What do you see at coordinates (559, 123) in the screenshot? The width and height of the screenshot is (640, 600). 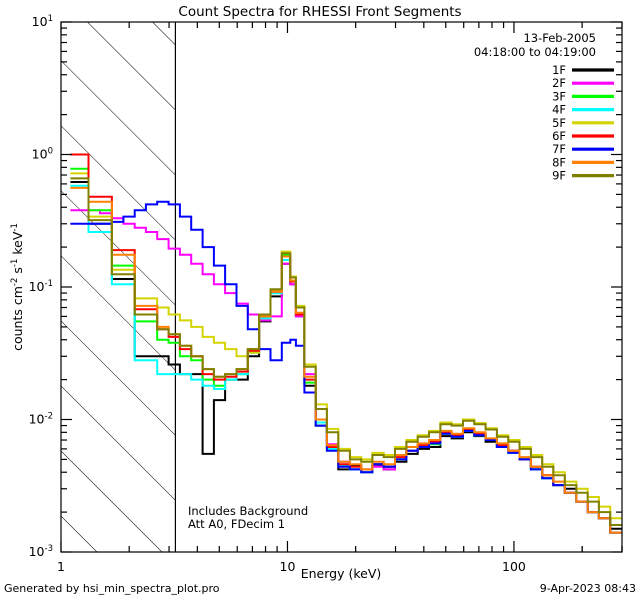 I see `legend-label-5F: 5F` at bounding box center [559, 123].